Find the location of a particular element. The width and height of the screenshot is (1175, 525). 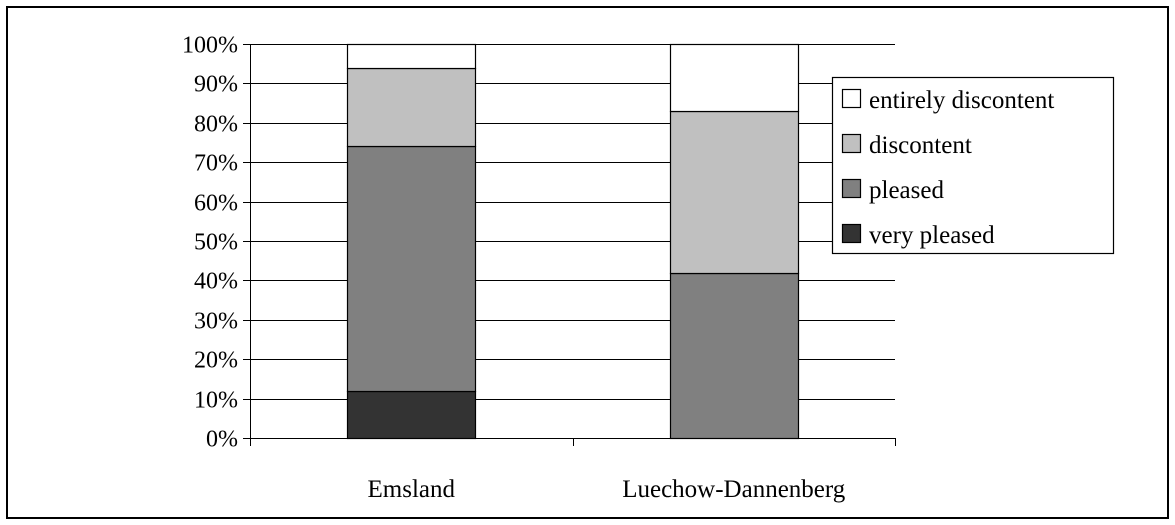

bar-luechow-dannenberg-entirely-discontent is located at coordinates (734, 78).